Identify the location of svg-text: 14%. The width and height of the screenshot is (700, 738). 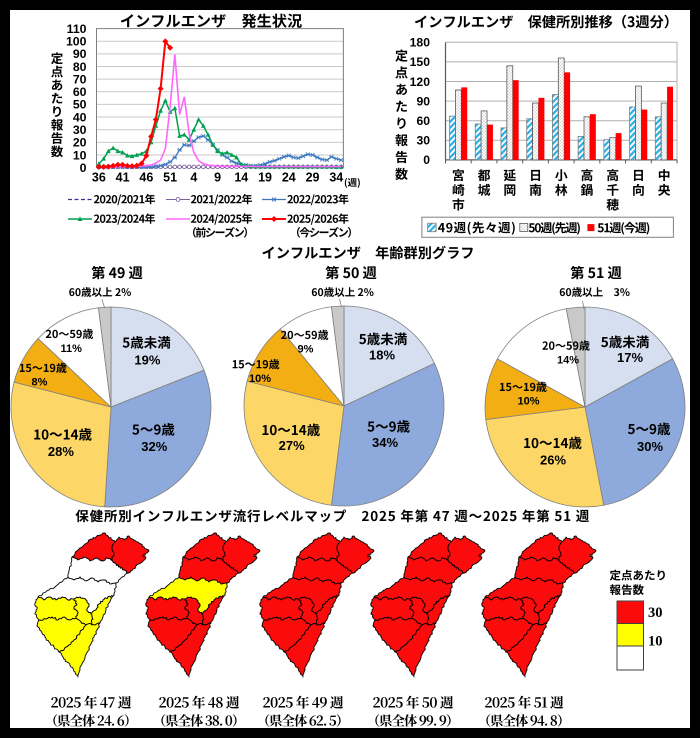
(568, 361).